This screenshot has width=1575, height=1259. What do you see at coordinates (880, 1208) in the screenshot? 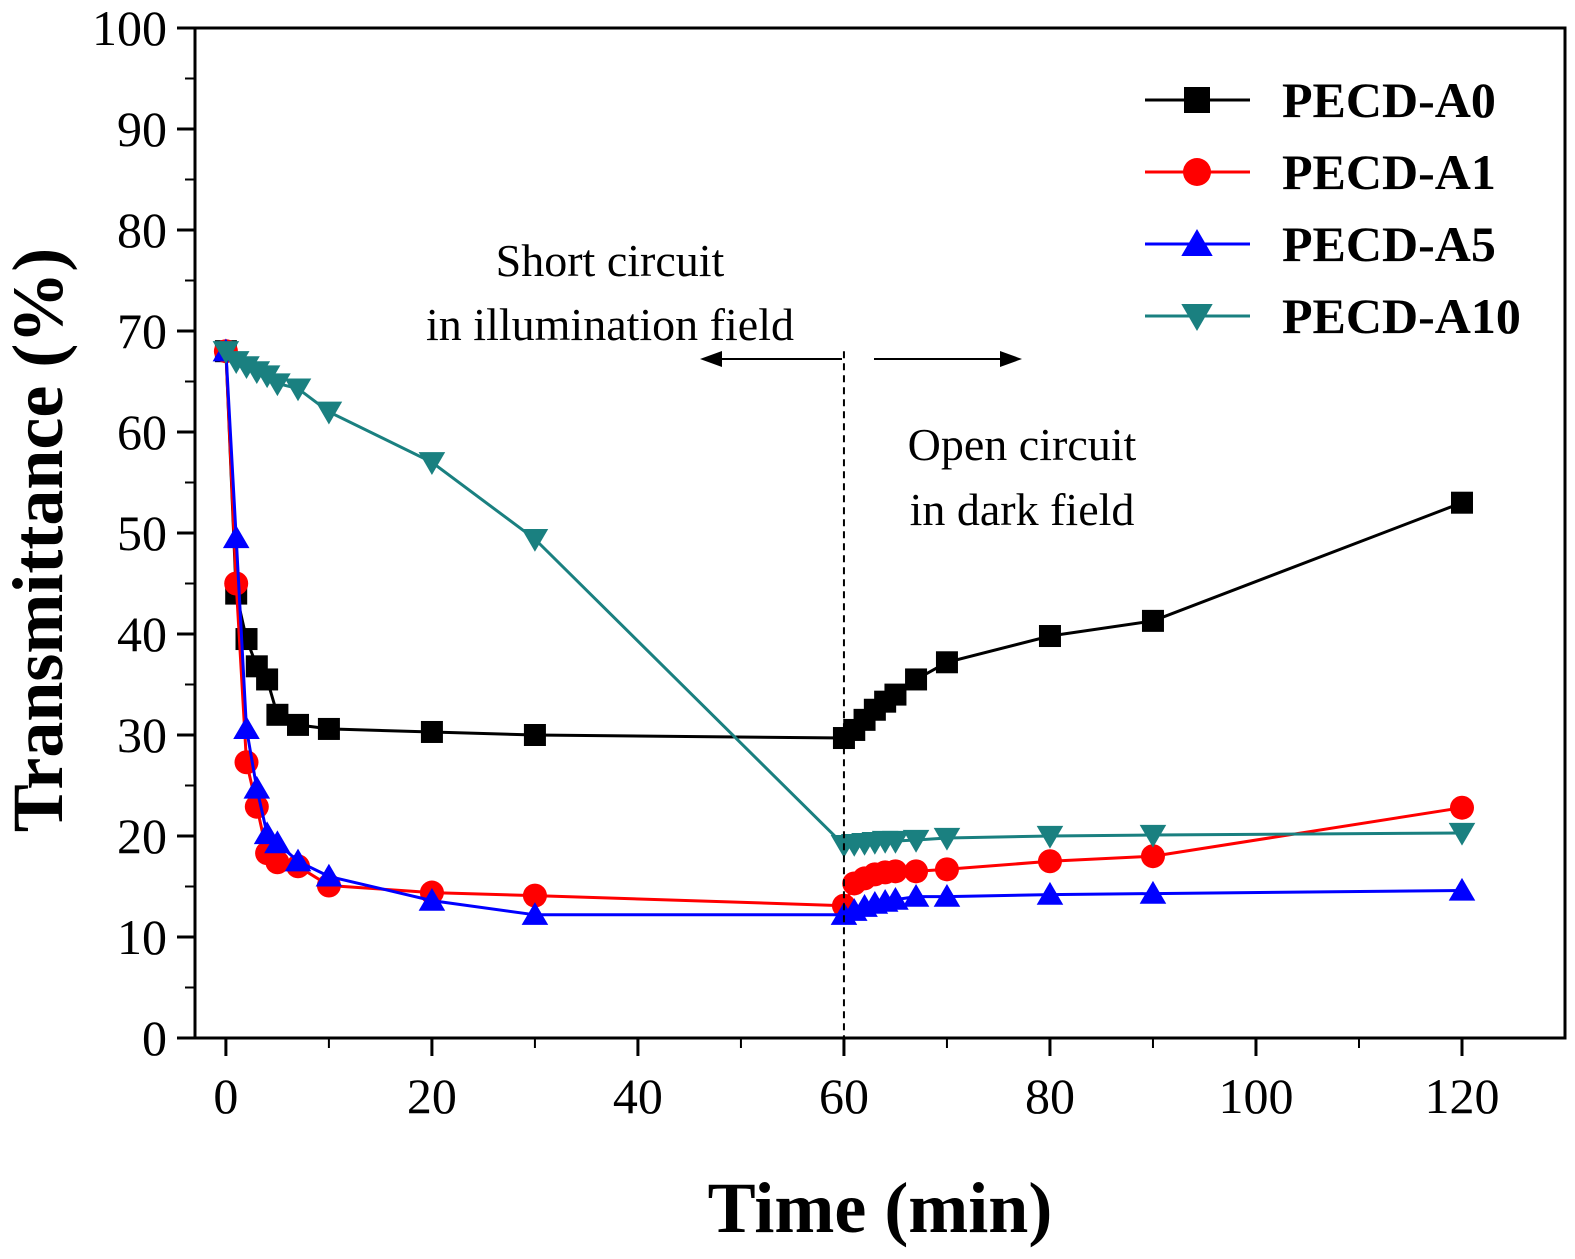
I see `x-axis-title: Time (min)` at bounding box center [880, 1208].